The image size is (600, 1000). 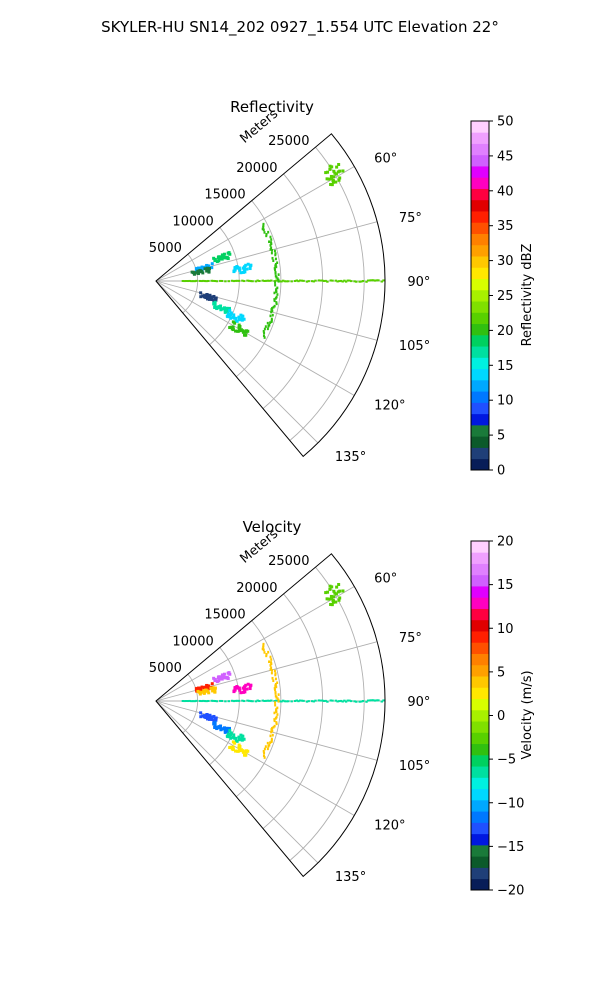 What do you see at coordinates (505, 191) in the screenshot?
I see `colorbar-tick-label: 40` at bounding box center [505, 191].